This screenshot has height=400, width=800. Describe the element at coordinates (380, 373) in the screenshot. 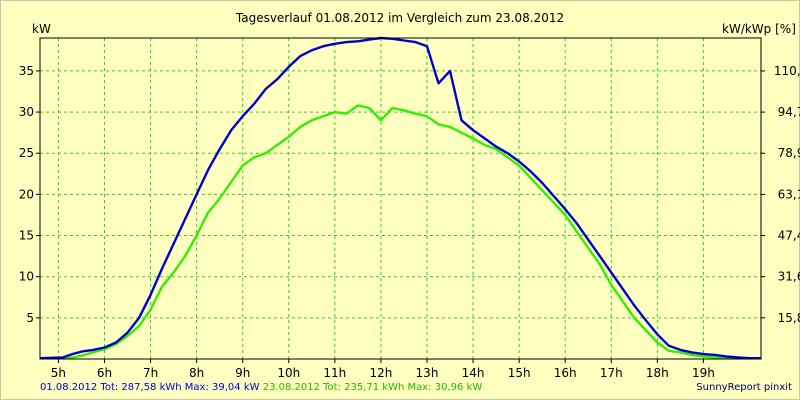

I see `x-tick-label: 12h` at that location.